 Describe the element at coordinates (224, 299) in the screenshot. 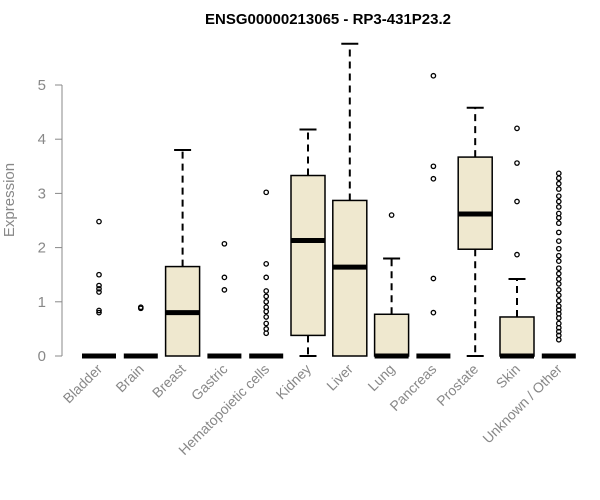

I see `box-gastric` at that location.